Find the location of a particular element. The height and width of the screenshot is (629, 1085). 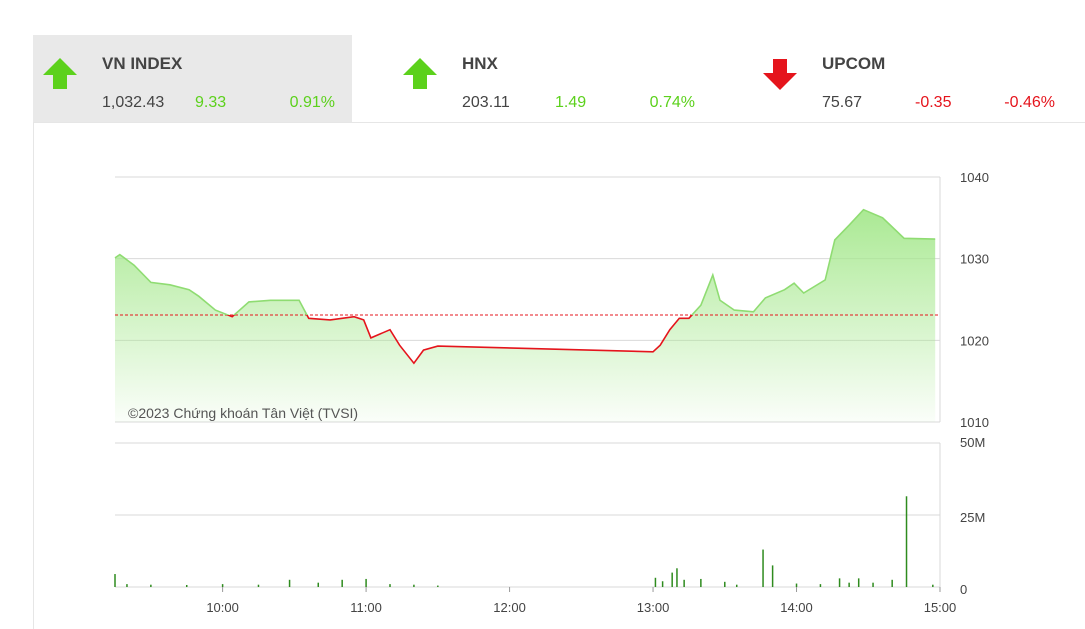

x-tick-label: 12:00 is located at coordinates (509, 607).